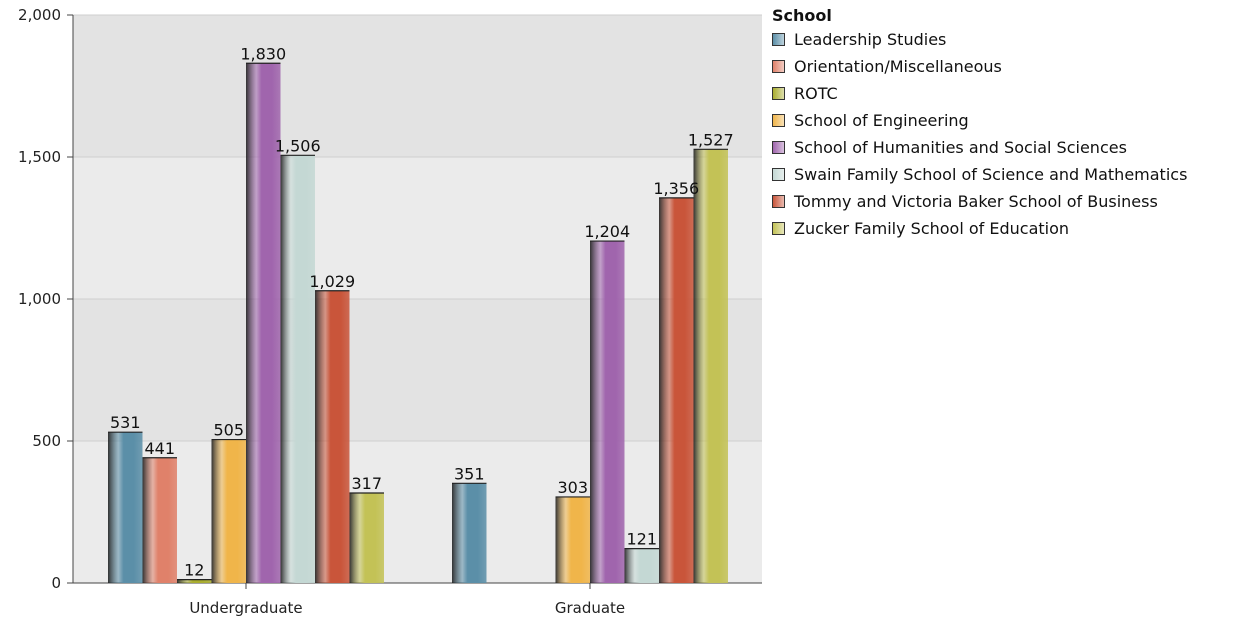  Describe the element at coordinates (39, 299) in the screenshot. I see `y-tick-label: 1,000` at that location.